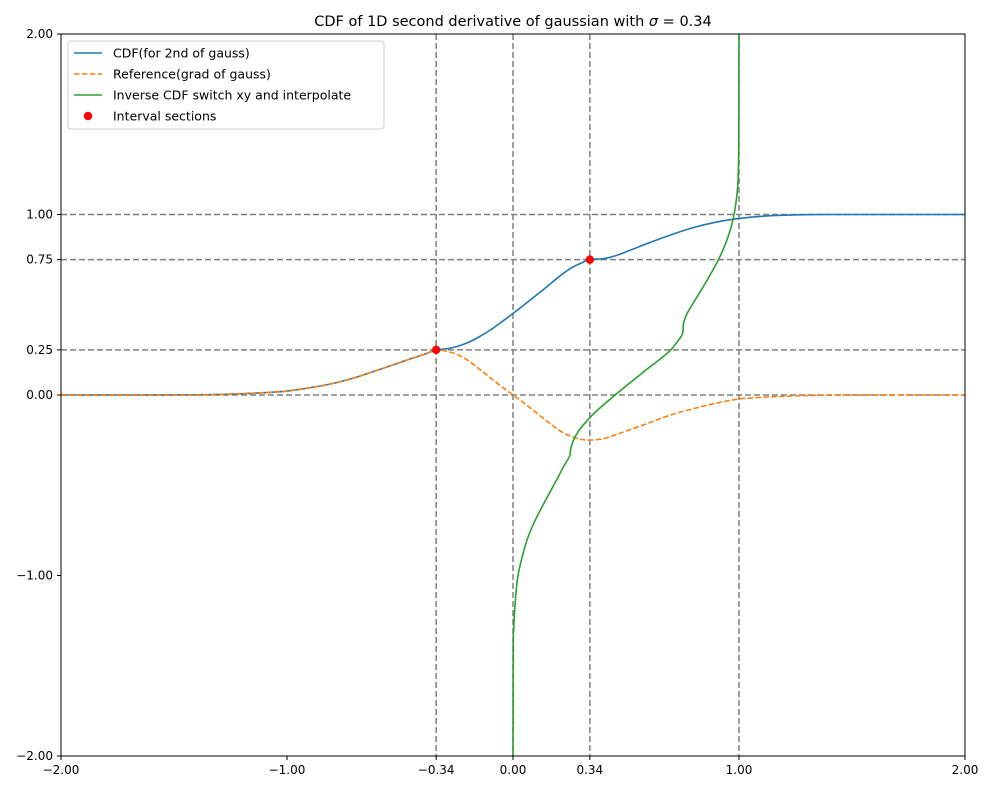  What do you see at coordinates (39, 260) in the screenshot?
I see `y-tick-label: 0.75` at bounding box center [39, 260].